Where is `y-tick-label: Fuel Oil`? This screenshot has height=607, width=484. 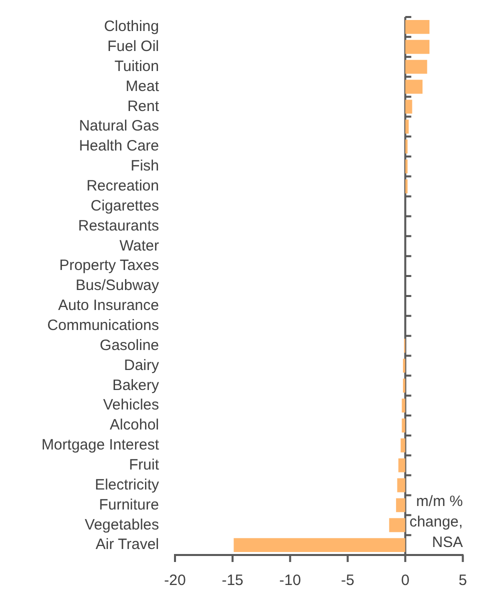
y-tick-label: Fuel Oil is located at coordinates (133, 47).